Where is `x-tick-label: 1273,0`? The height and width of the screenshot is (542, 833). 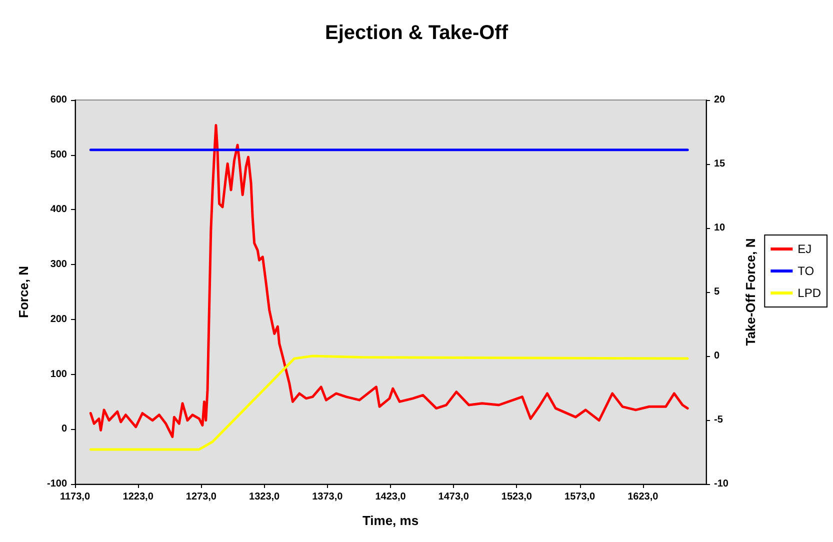
x-tick-label: 1273,0 is located at coordinates (201, 497).